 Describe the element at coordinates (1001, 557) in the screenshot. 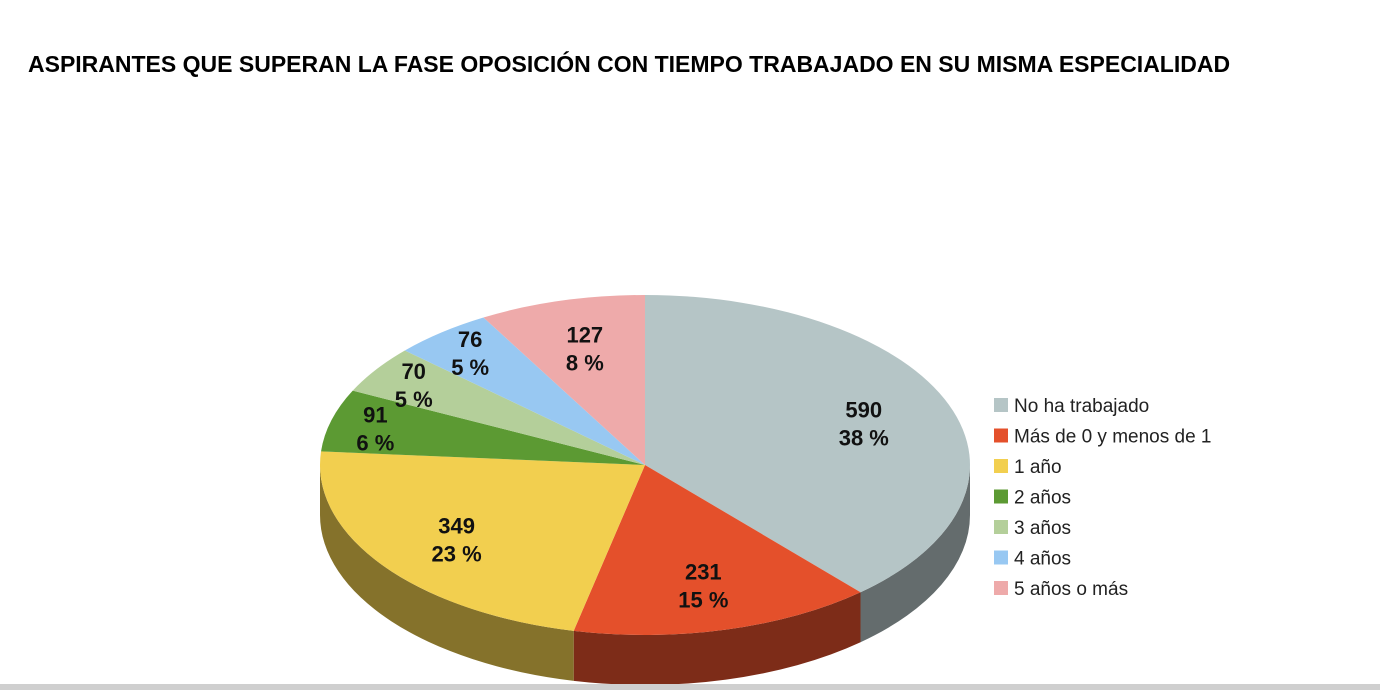

I see `legend-swatch-4-anos` at that location.